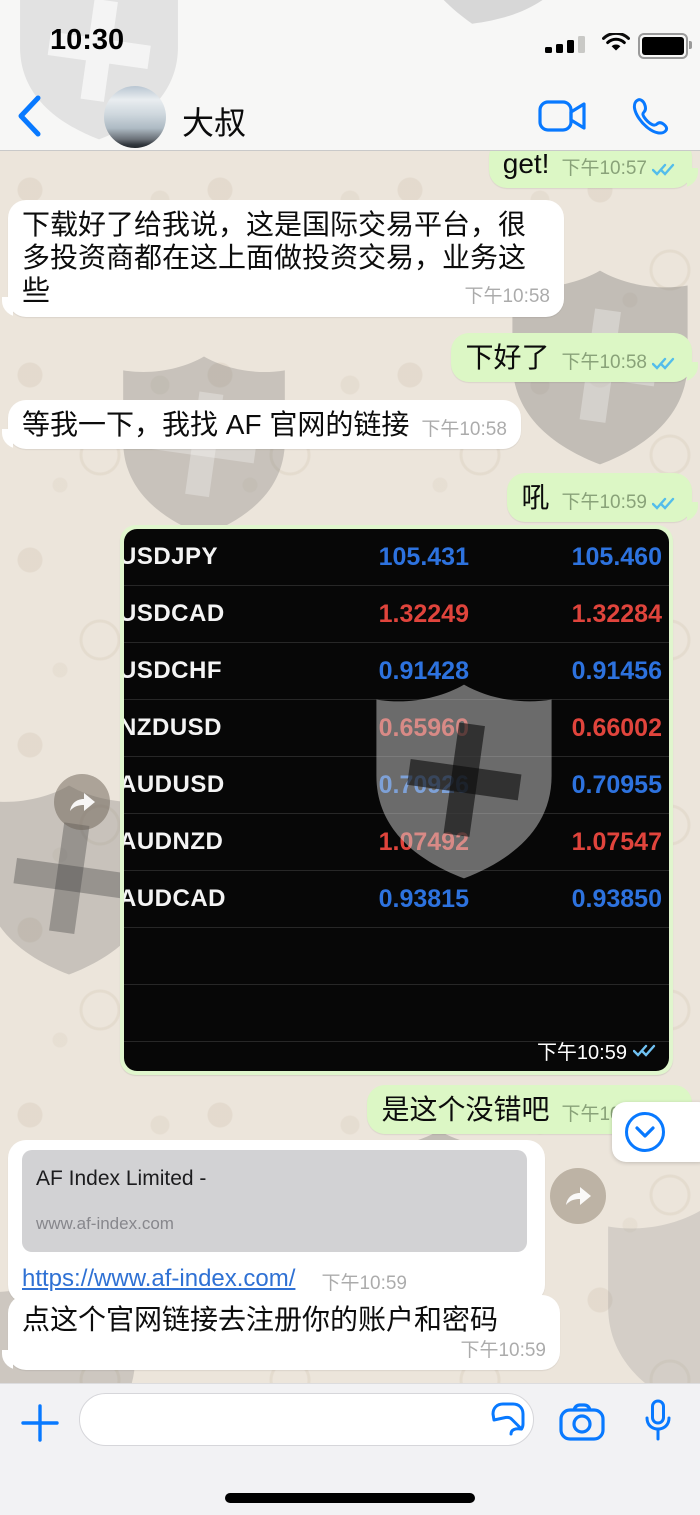  I want to click on camera-icon, so click(582, 1422).